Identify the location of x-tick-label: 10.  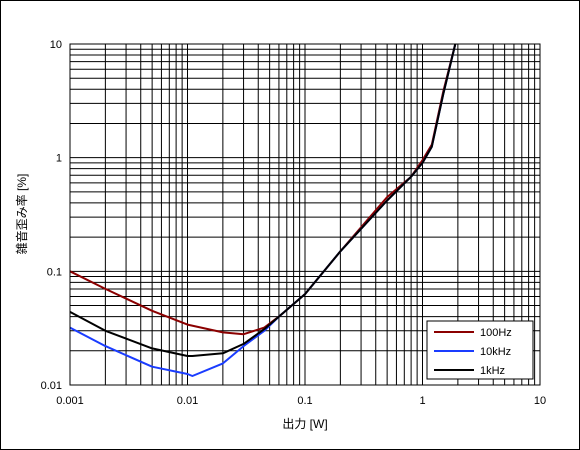
(540, 401).